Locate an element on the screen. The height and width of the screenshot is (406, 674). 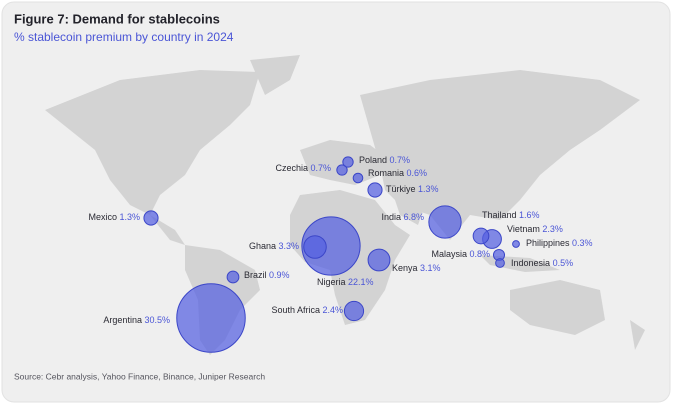
country-name: Poland is located at coordinates (373, 160).